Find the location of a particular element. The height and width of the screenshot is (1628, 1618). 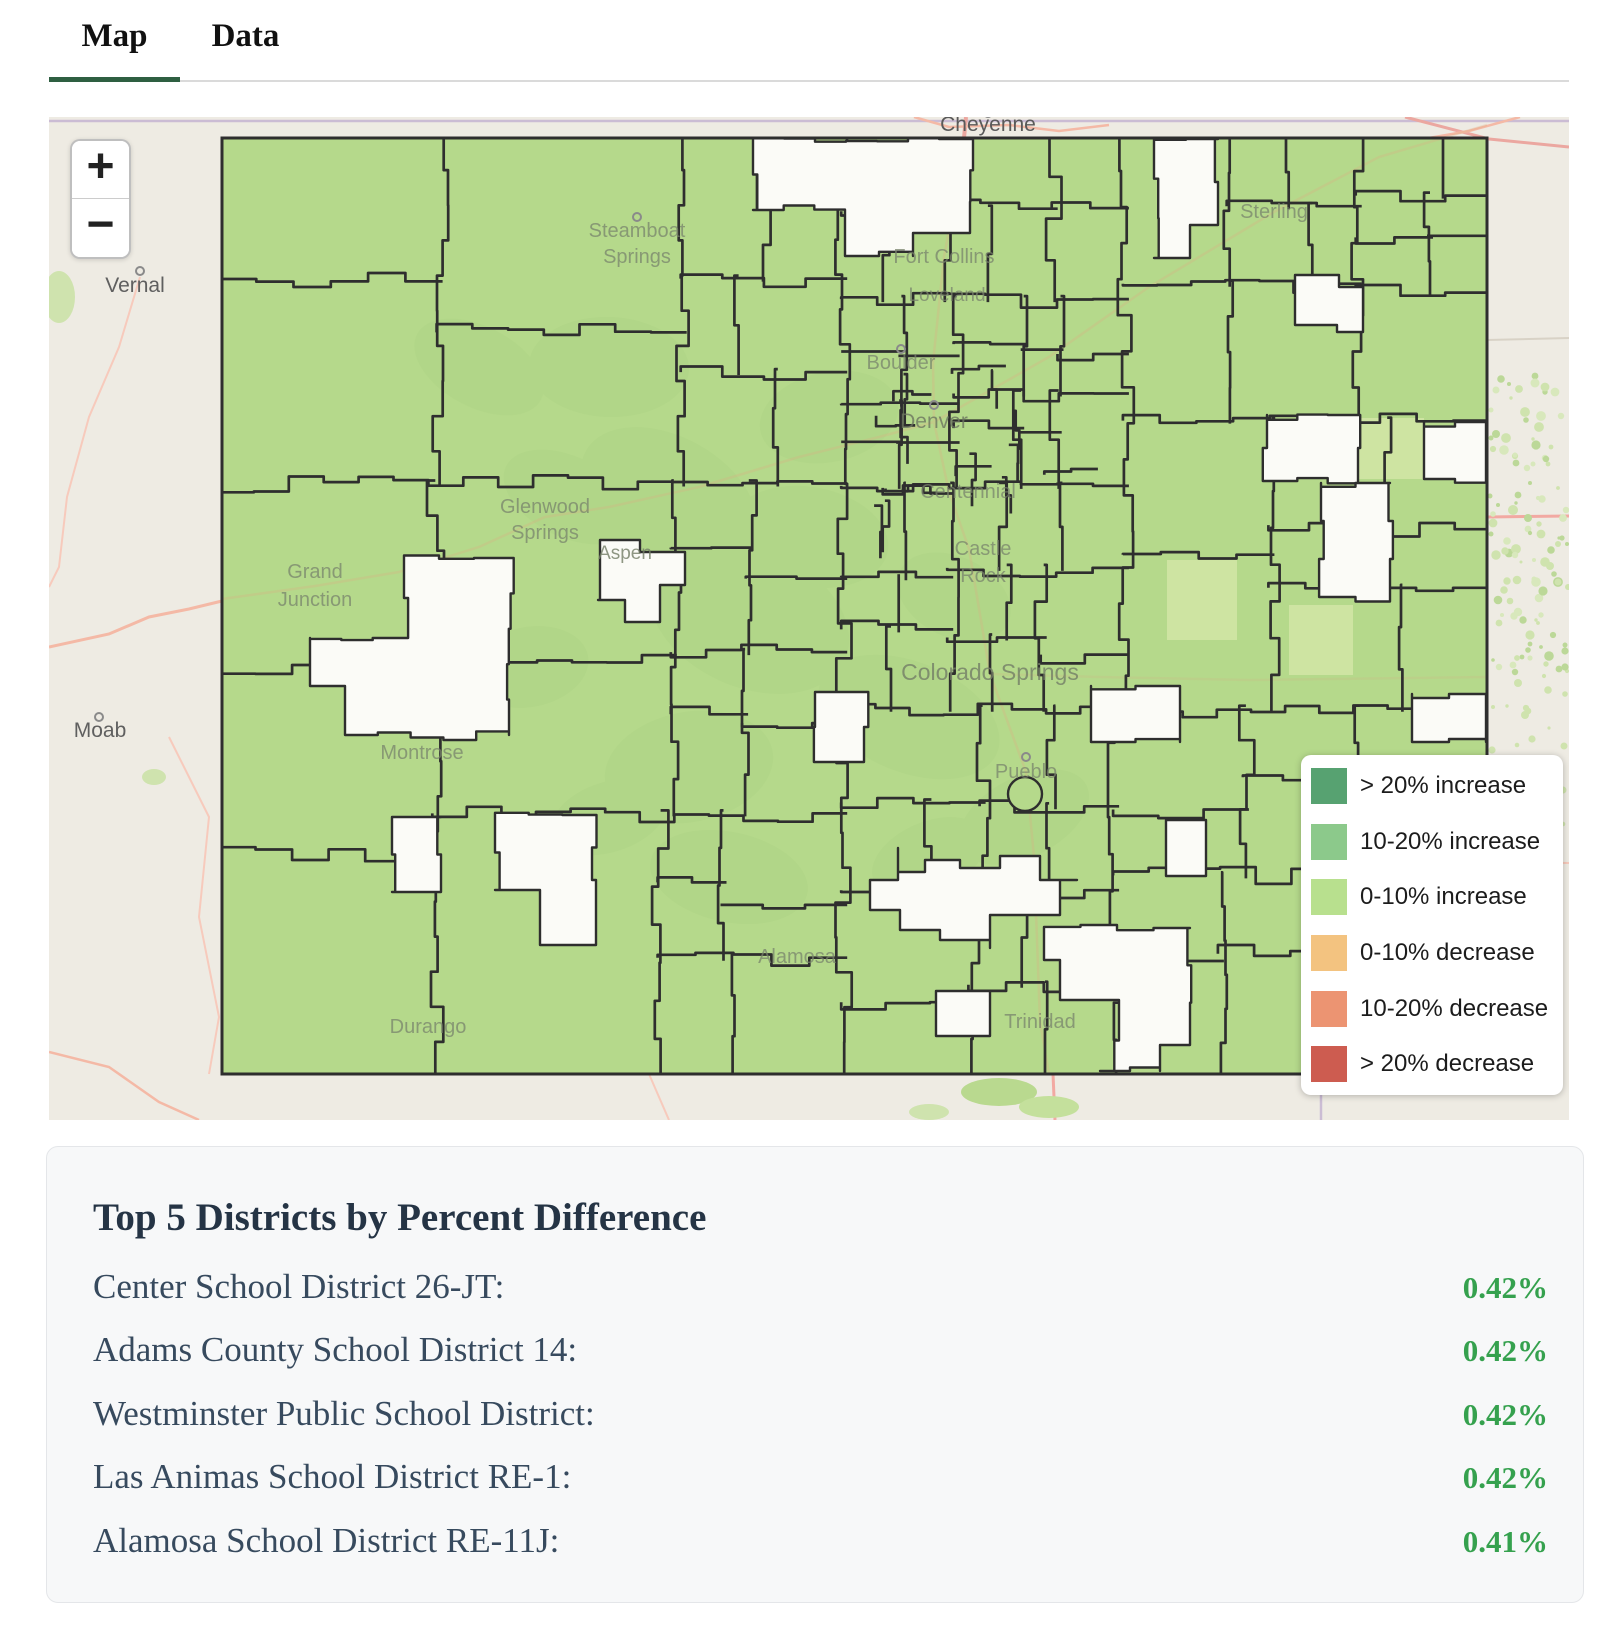

svg-text: Montrose is located at coordinates (421, 753).